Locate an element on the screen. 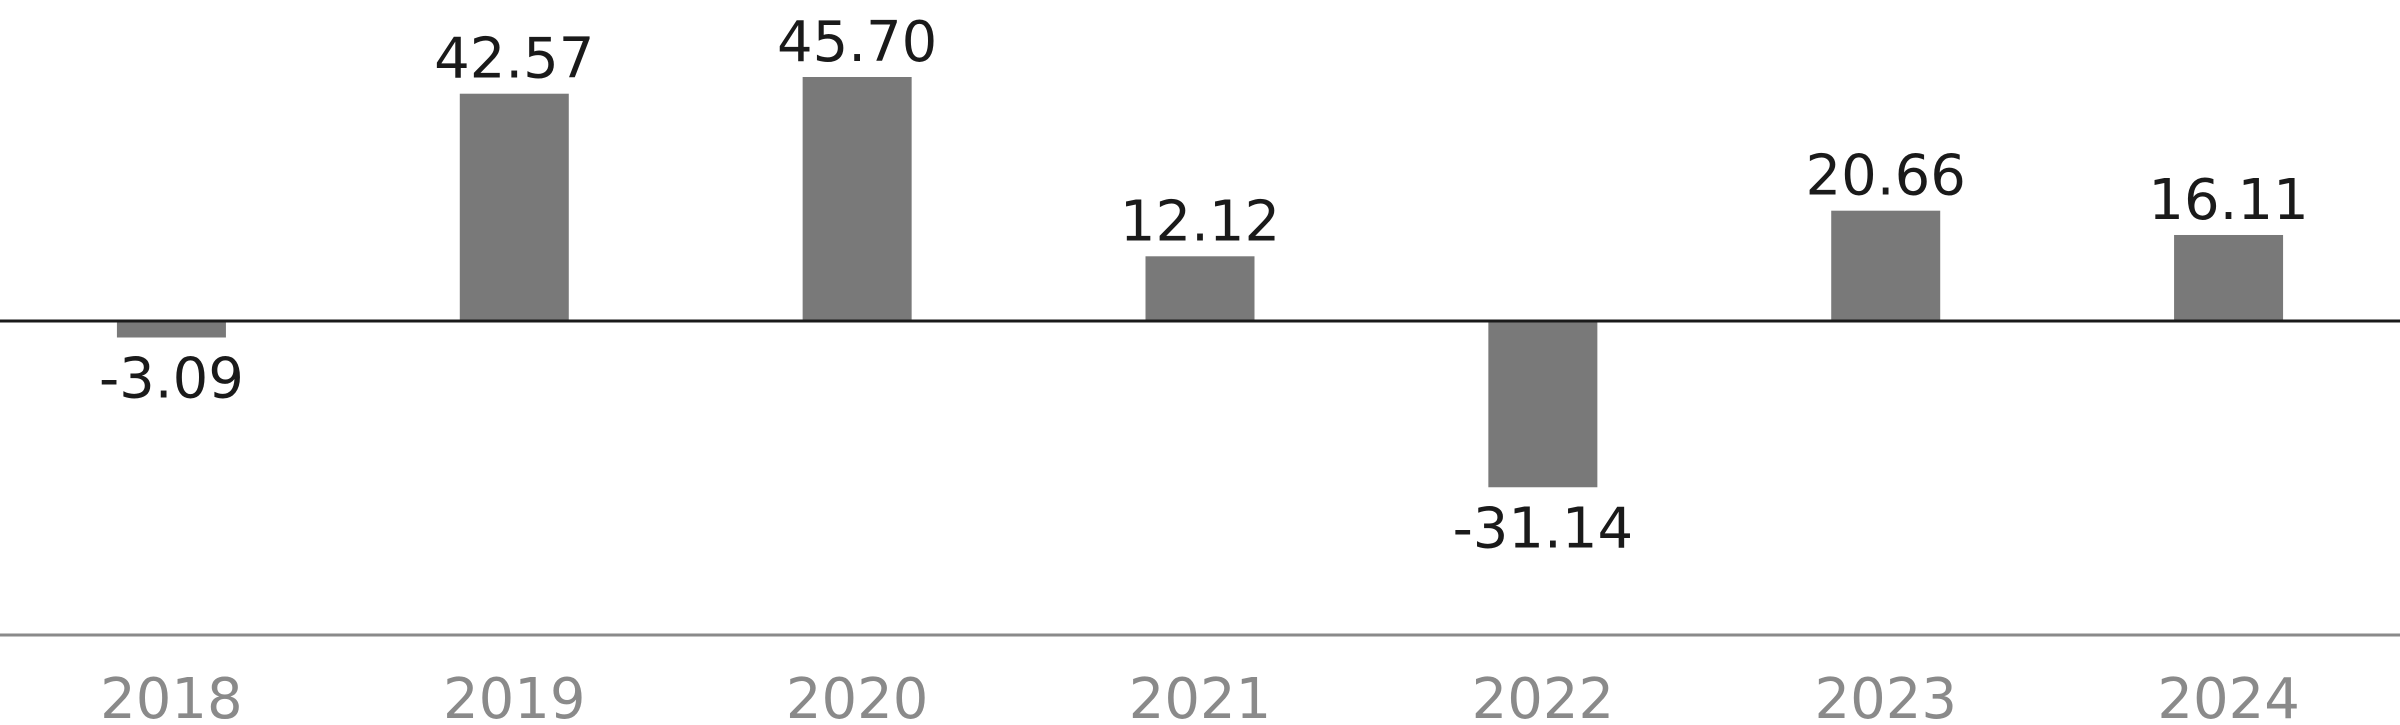 The height and width of the screenshot is (725, 2400). x-tick-label: 2020 is located at coordinates (857, 696).